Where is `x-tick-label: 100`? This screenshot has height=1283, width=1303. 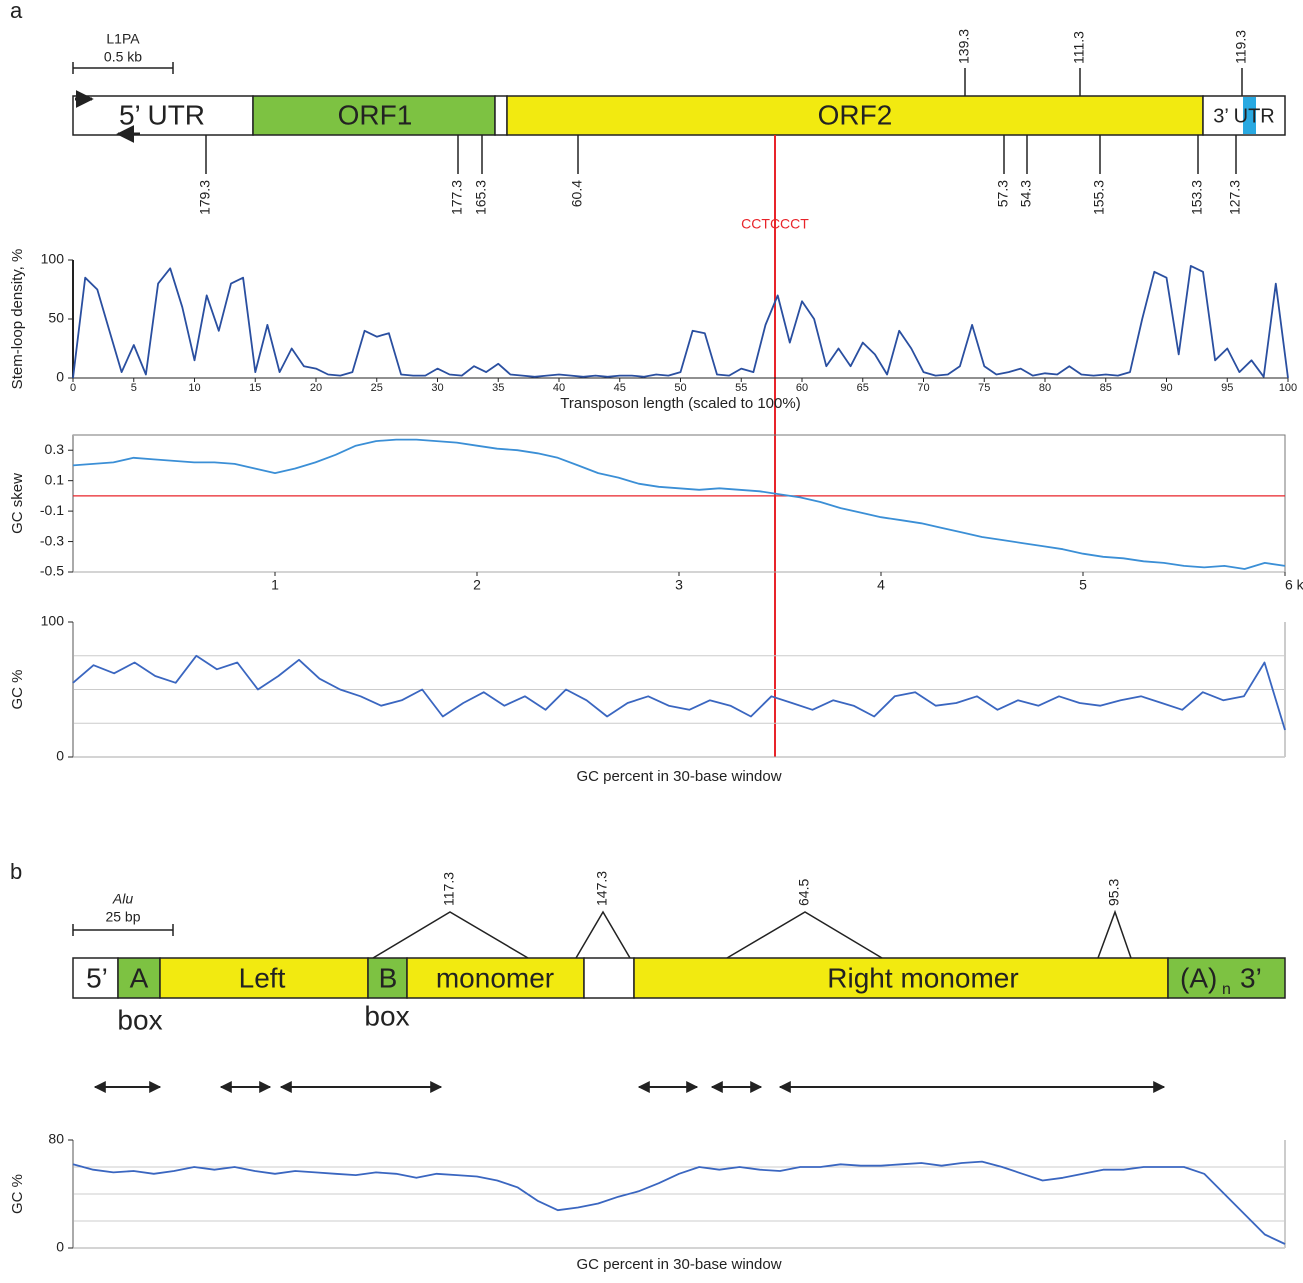 x-tick-label: 100 is located at coordinates (1288, 388).